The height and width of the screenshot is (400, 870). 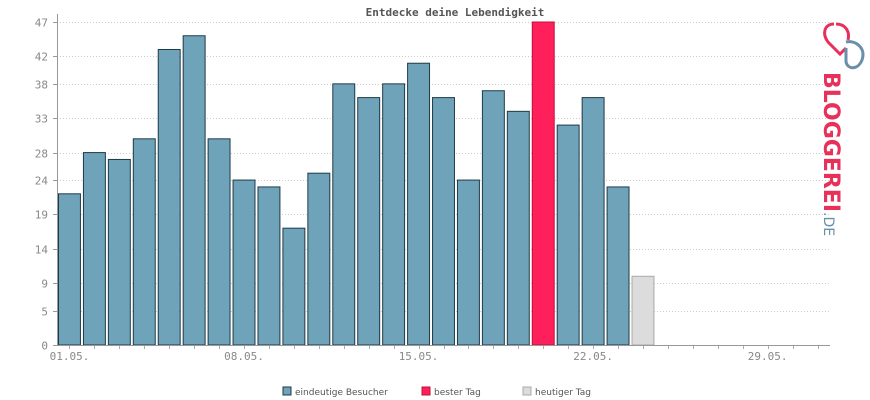 I want to click on y-tick-label: 28, so click(x=41, y=154).